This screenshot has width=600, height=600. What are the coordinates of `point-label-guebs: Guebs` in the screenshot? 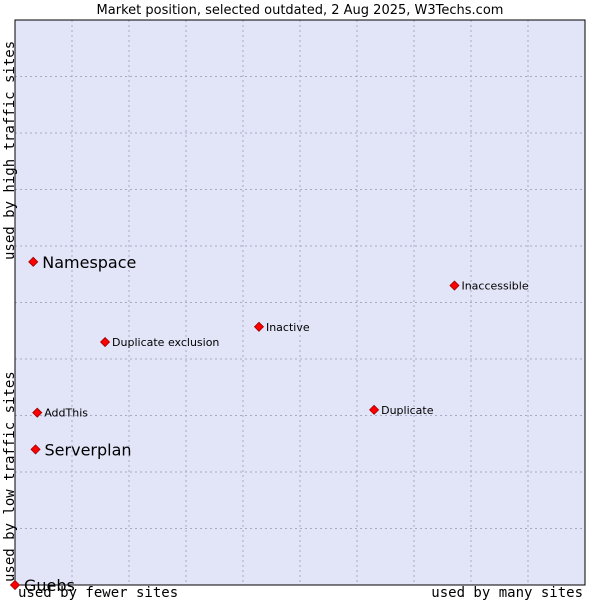 It's located at (49, 585).